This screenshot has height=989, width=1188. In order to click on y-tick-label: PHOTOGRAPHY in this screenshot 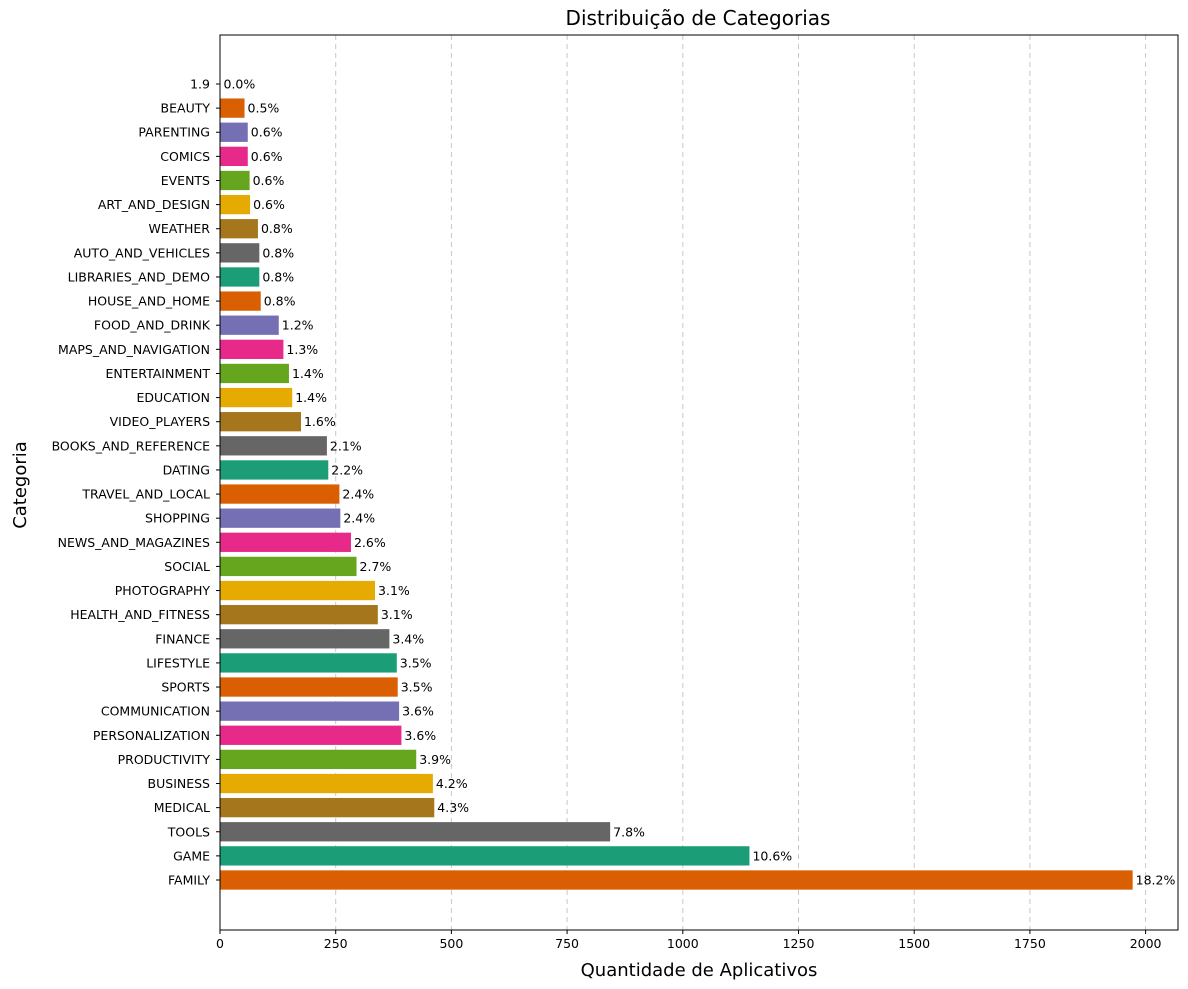, I will do `click(163, 590)`.